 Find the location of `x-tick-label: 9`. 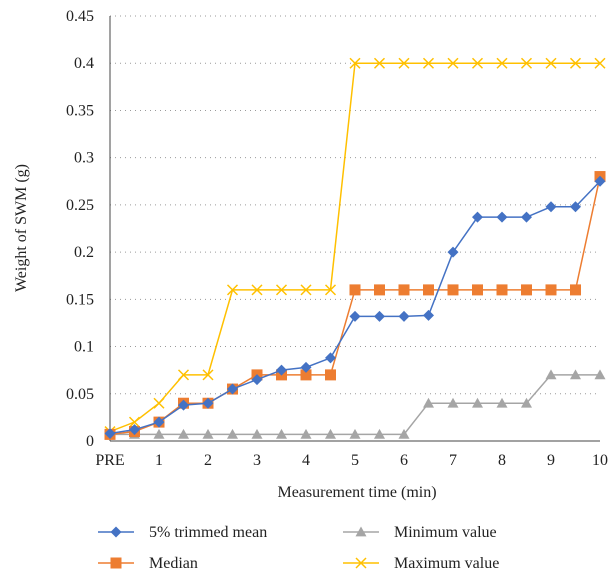

x-tick-label: 9 is located at coordinates (551, 460).